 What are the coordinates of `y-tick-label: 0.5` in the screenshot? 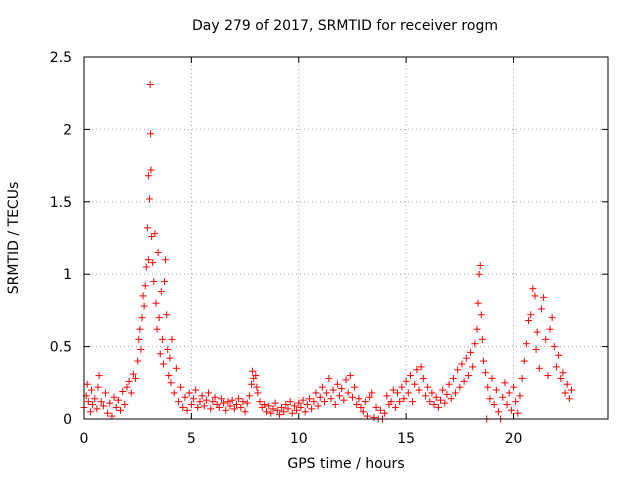 It's located at (61, 348).